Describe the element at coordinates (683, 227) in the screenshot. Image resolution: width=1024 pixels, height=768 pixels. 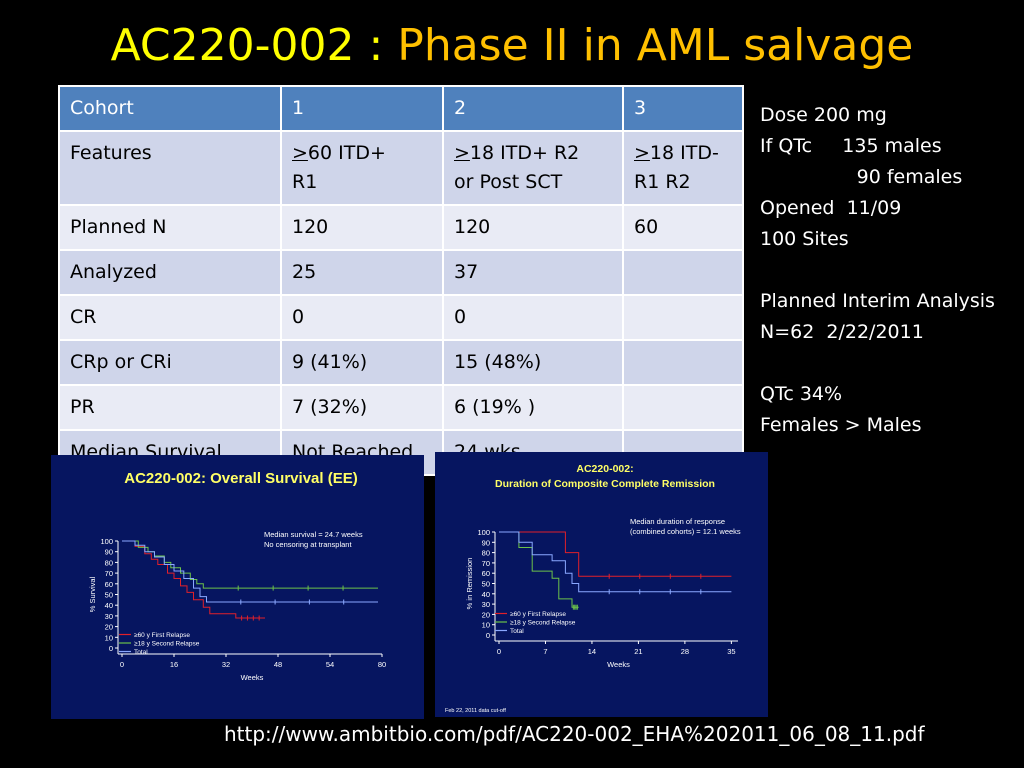
I see `table-cell: 60` at that location.